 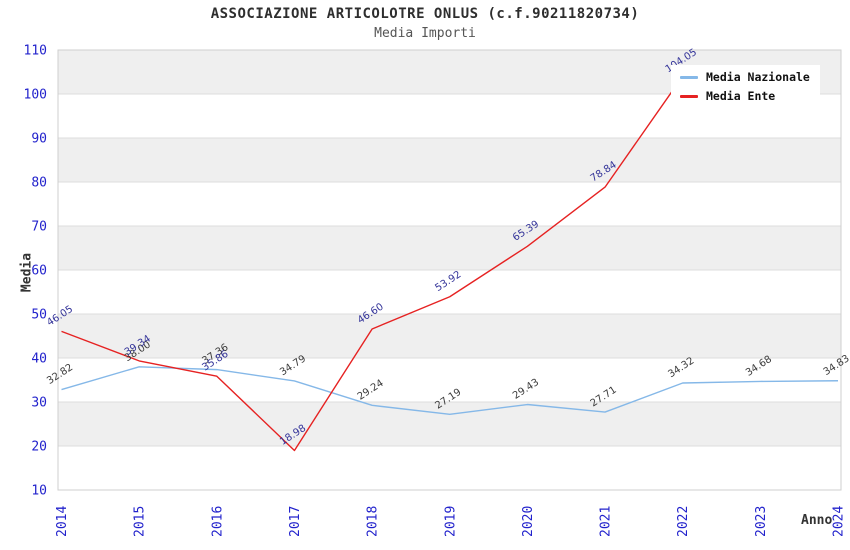 I want to click on y-tick-label: 110, so click(x=35, y=51).